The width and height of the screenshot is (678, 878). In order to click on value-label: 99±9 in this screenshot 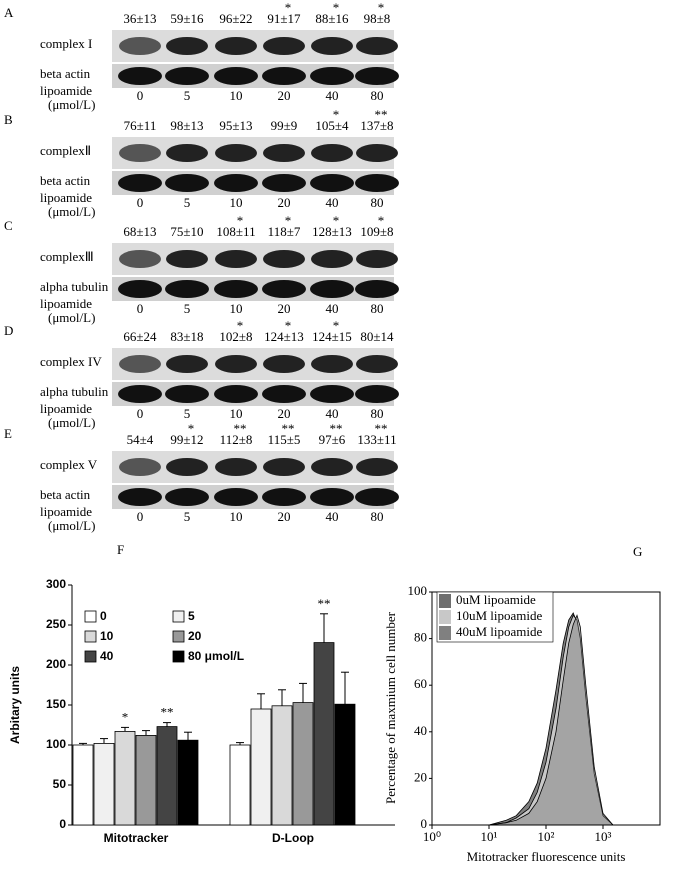, I will do `click(284, 125)`.